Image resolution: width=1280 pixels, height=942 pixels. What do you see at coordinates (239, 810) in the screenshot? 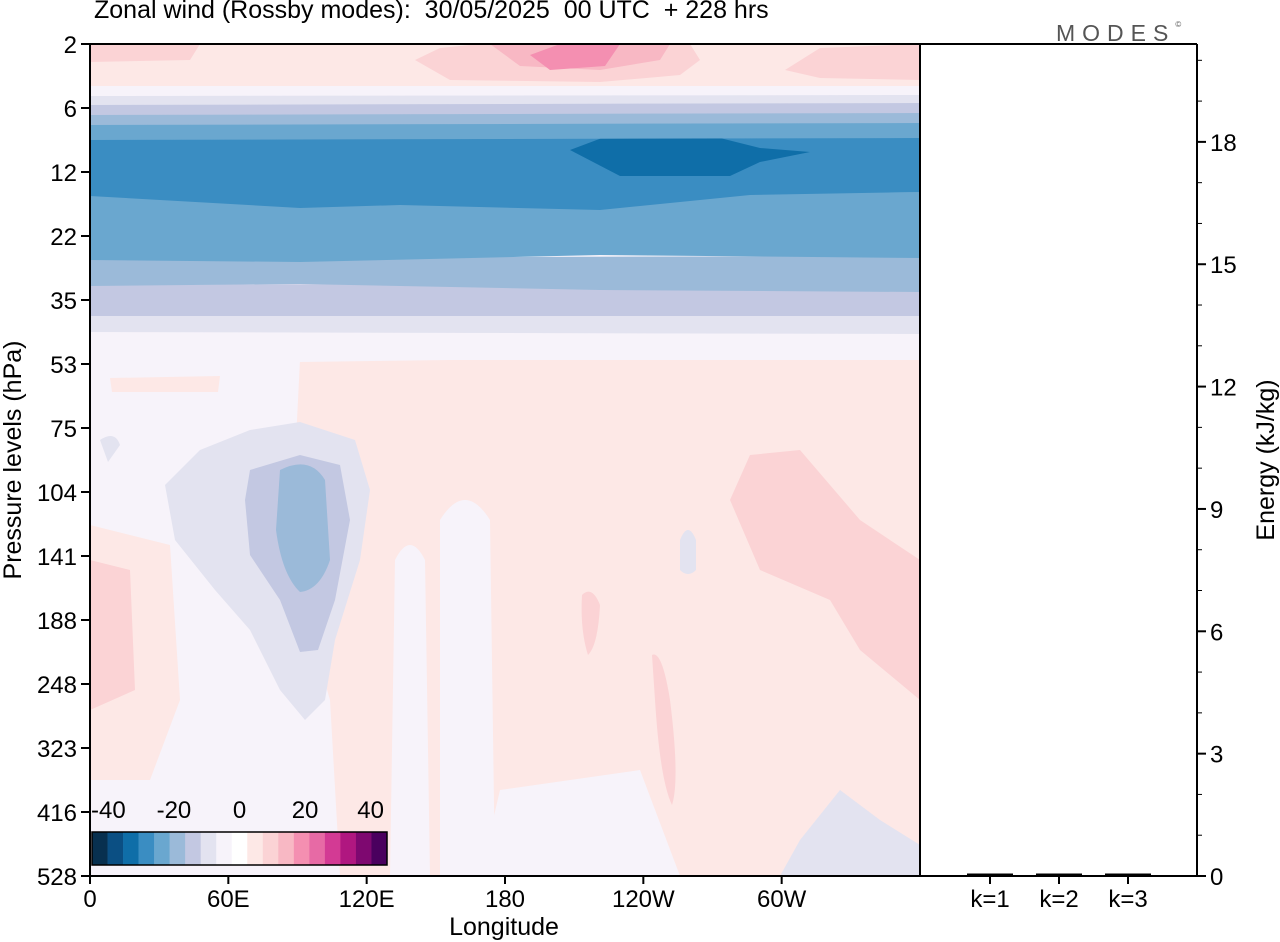
I see `colorbar-tick-label: 0` at bounding box center [239, 810].